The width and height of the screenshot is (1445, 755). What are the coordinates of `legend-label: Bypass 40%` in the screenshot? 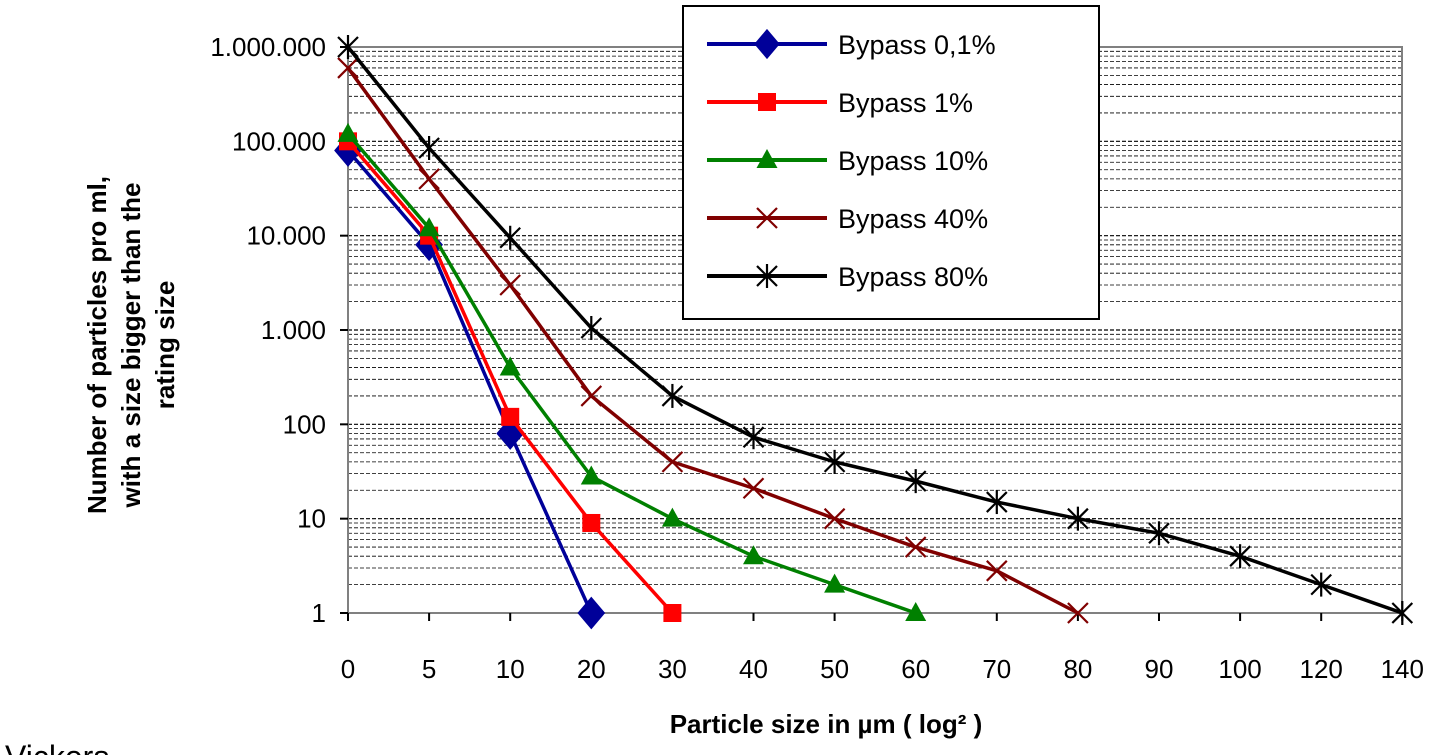 It's located at (913, 219).